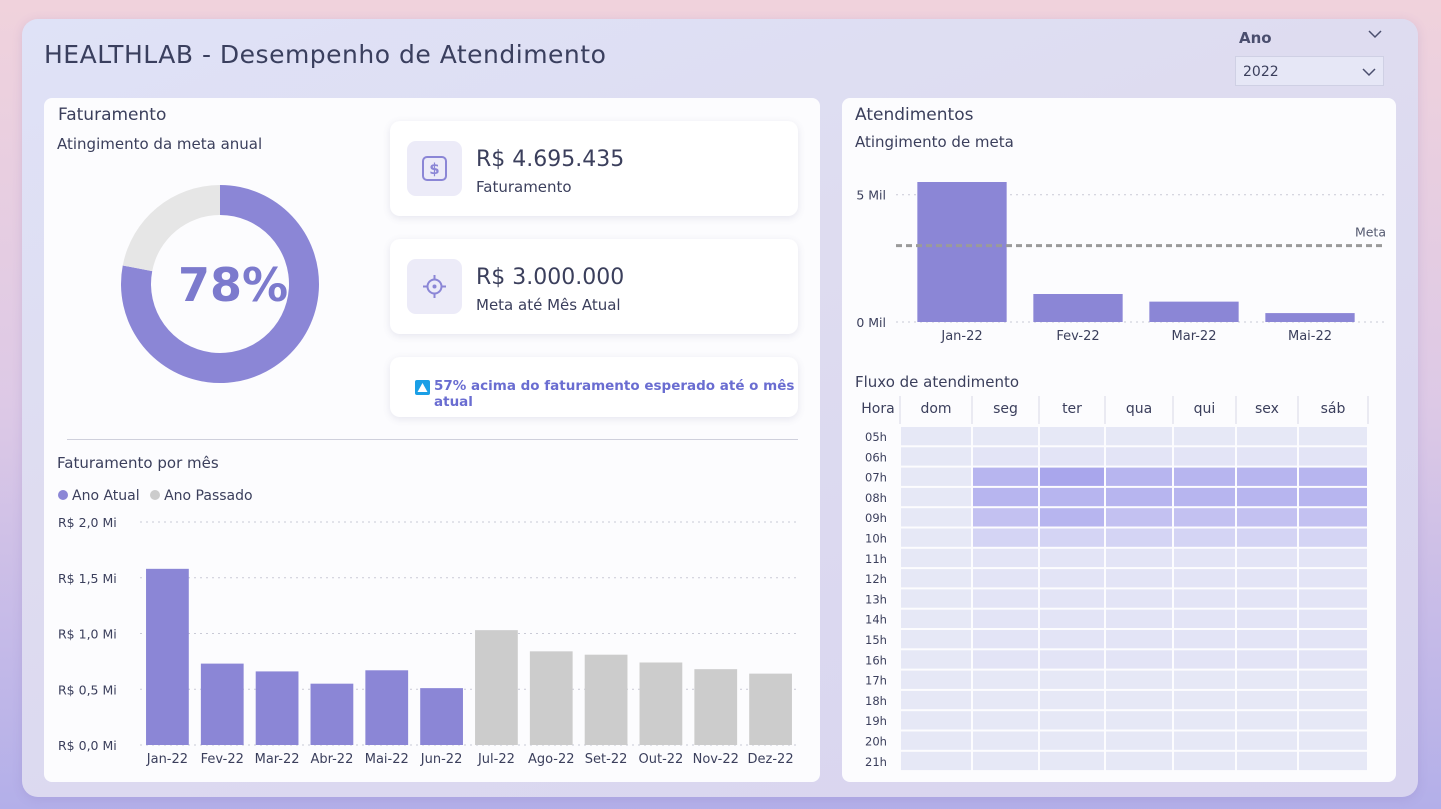  Describe the element at coordinates (1005, 409) in the screenshot. I see `heatmap-col-label: seg` at that location.